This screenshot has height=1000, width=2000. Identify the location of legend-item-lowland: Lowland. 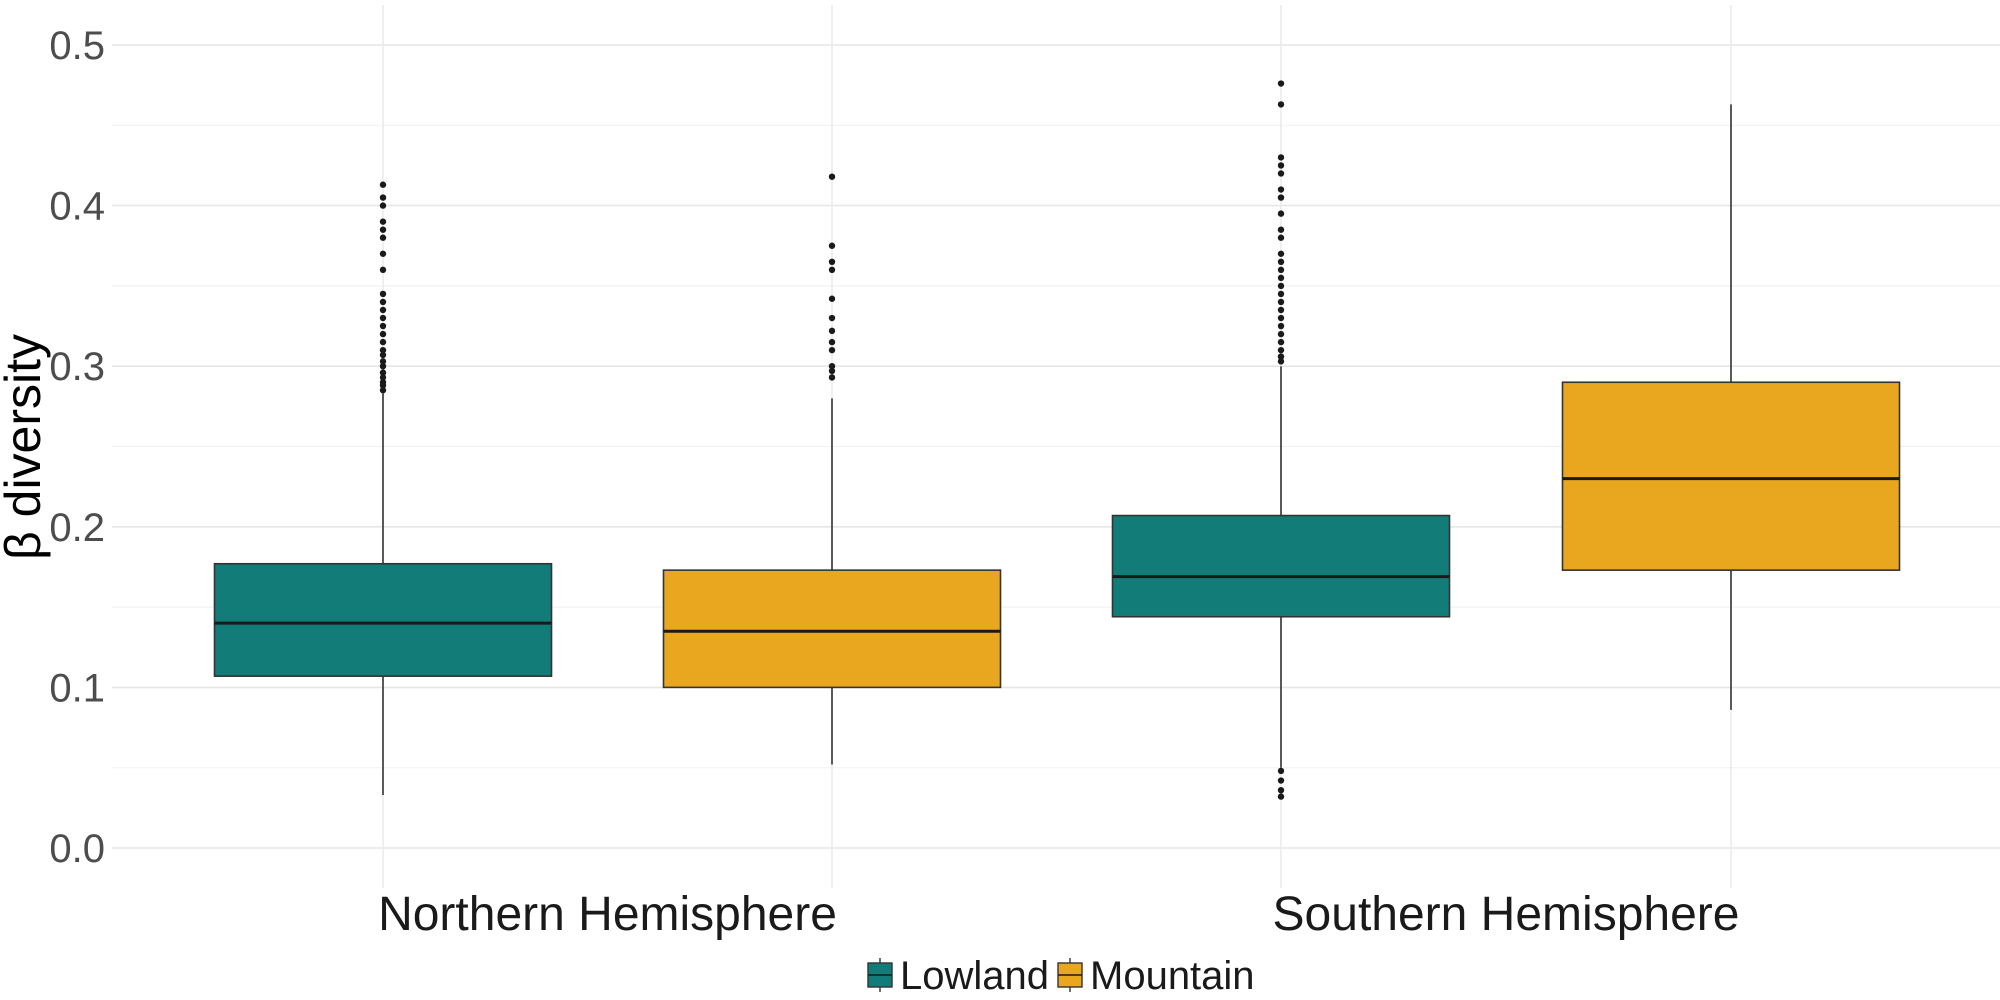
(958, 976).